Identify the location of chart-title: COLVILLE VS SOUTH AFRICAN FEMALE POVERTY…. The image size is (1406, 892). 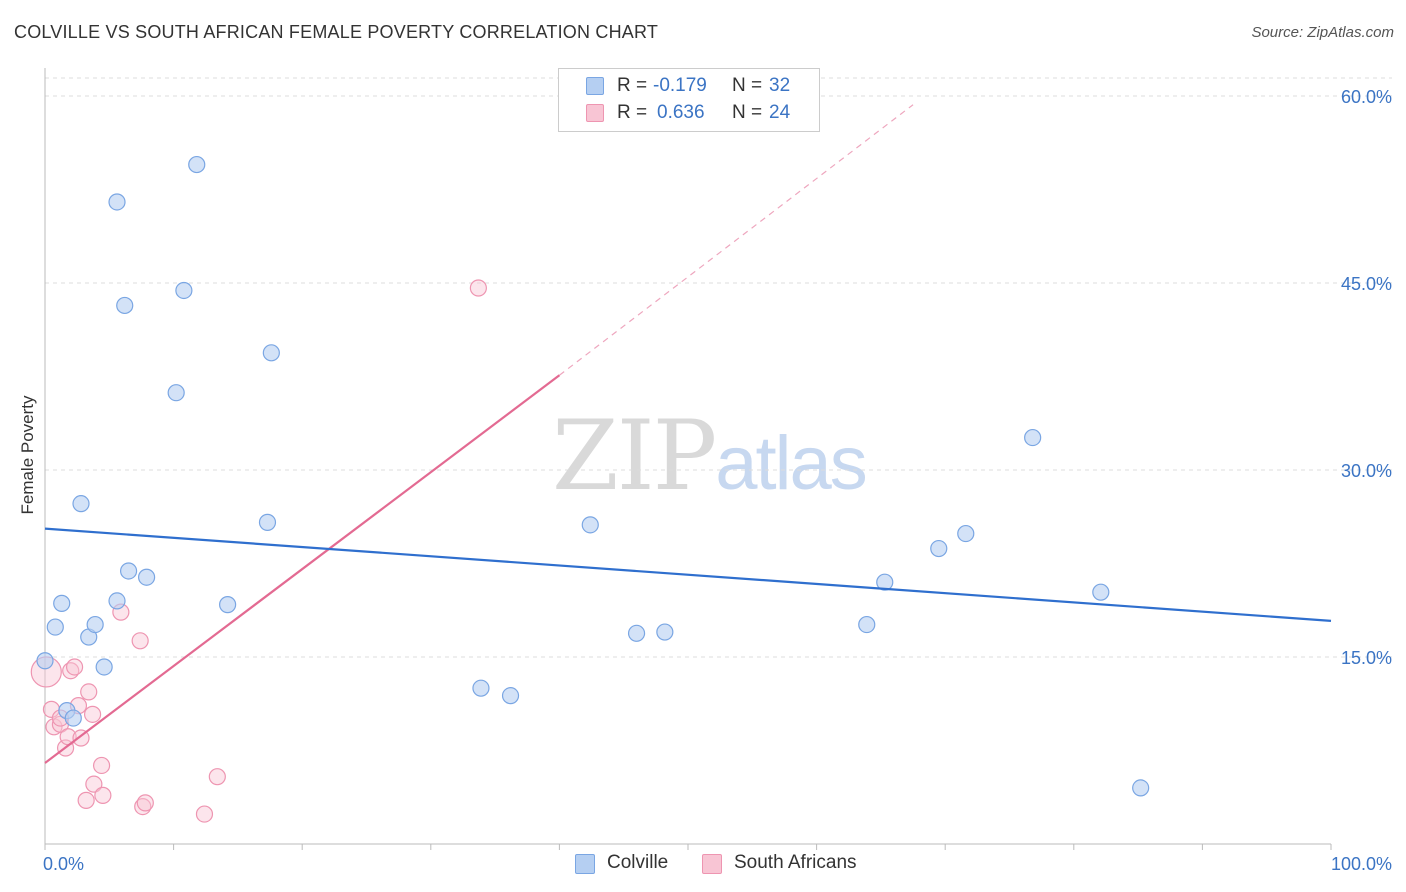
(336, 32).